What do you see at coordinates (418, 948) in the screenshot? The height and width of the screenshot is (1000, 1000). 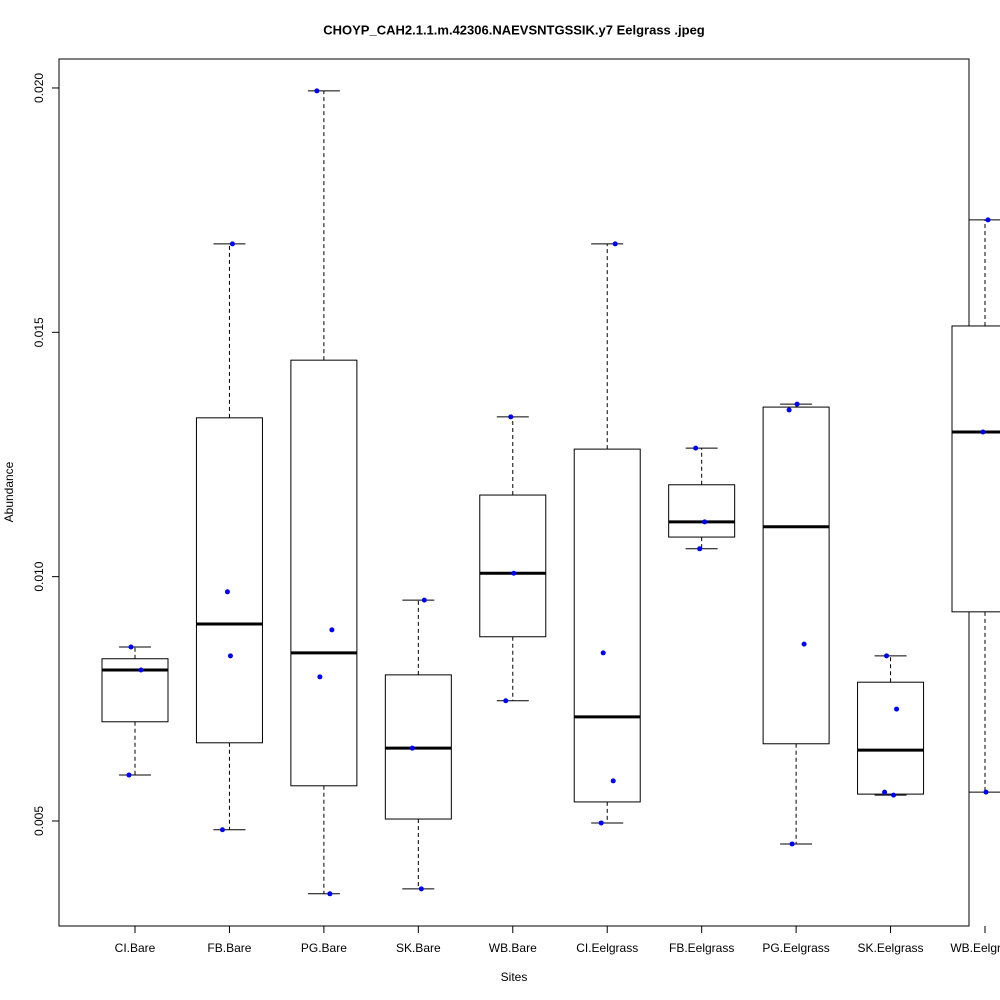 I see `x-tick-label: SK.Bare` at bounding box center [418, 948].